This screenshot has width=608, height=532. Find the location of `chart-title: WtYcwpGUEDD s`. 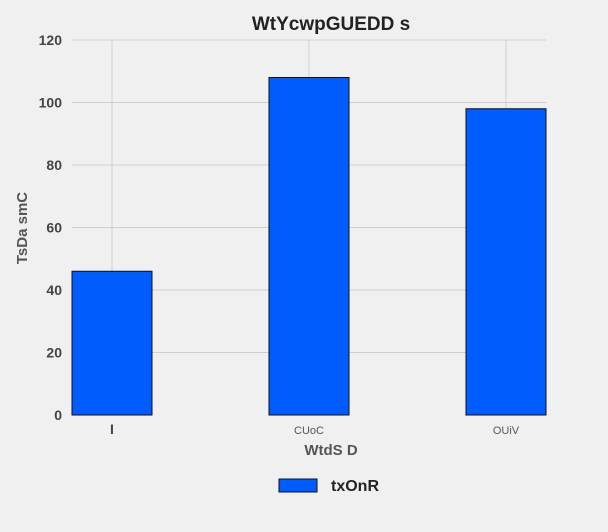

chart-title: WtYcwpGUEDD s is located at coordinates (331, 24).